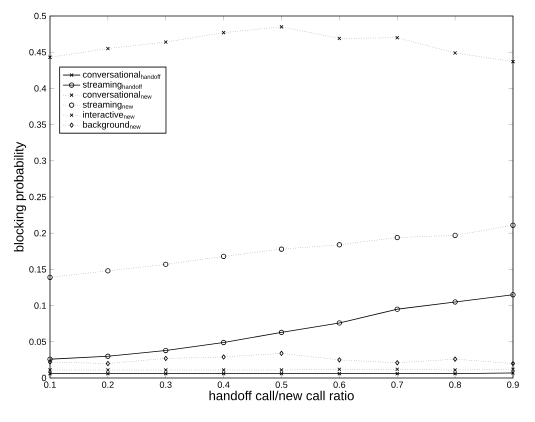 The image size is (535, 422). Describe the element at coordinates (108, 105) in the screenshot. I see `legend-label: streaming$_{new}$` at that location.